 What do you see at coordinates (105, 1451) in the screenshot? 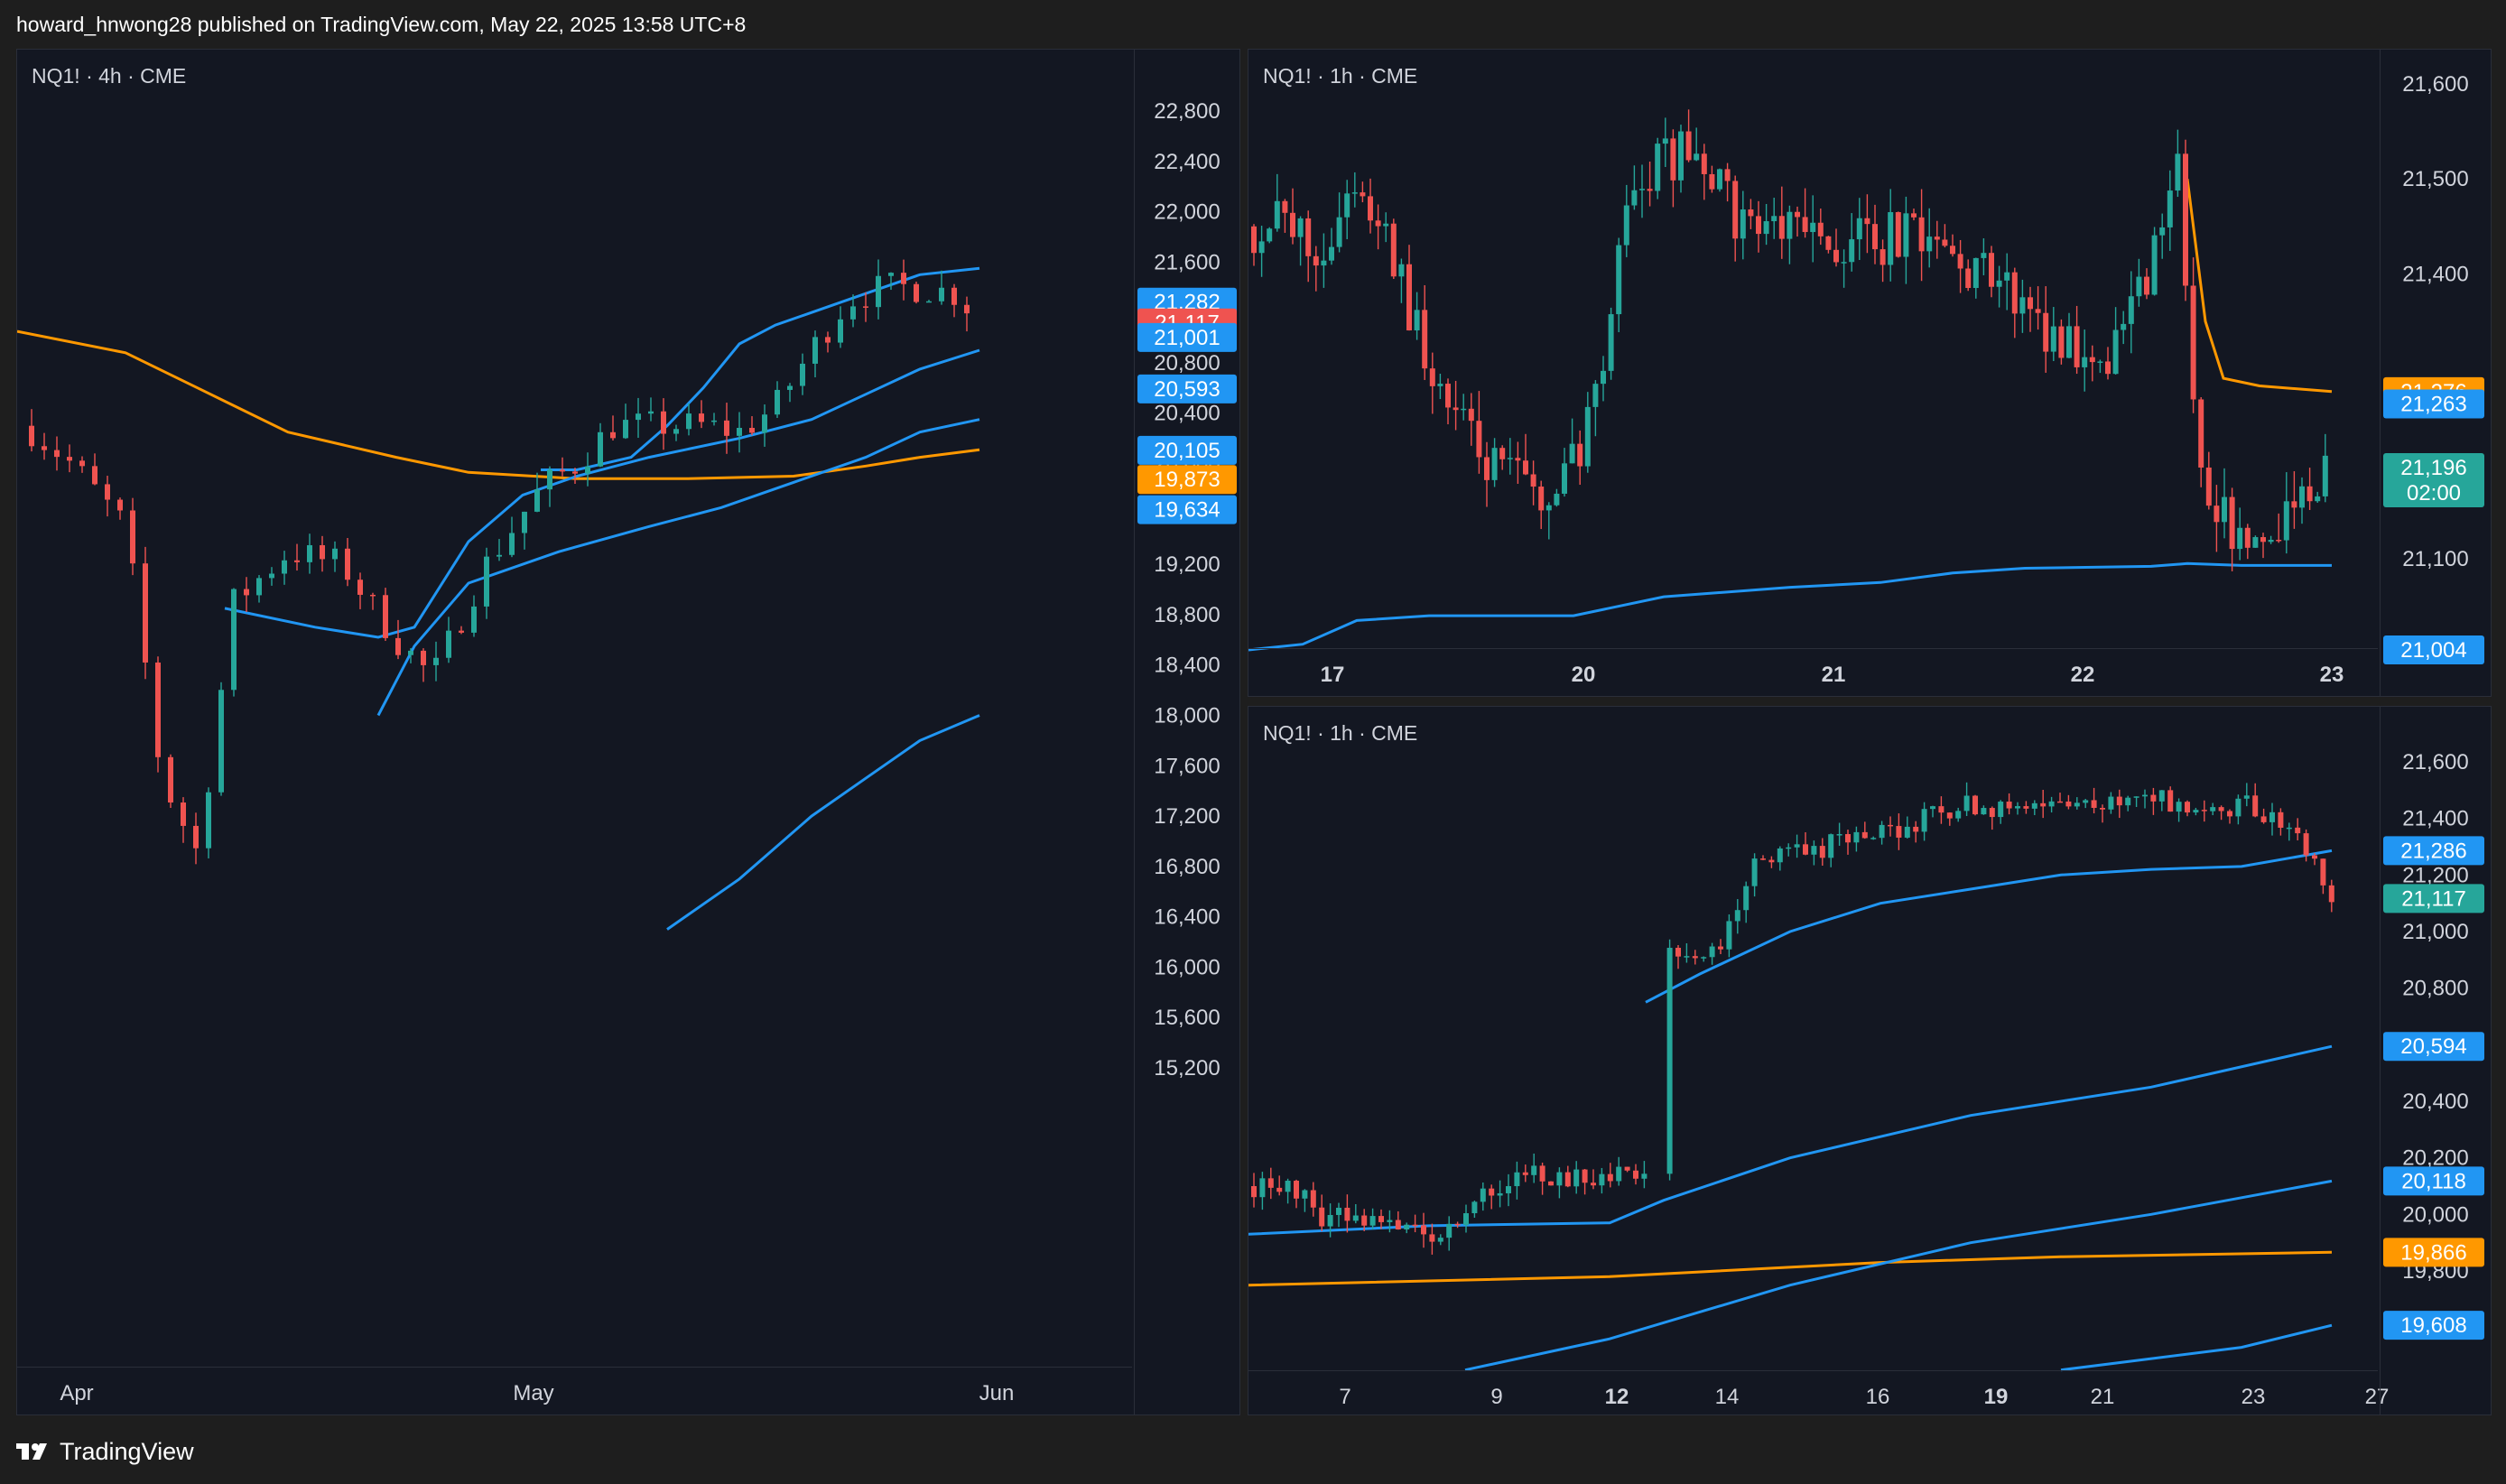
I see `tradingview-footer: TradingView` at bounding box center [105, 1451].